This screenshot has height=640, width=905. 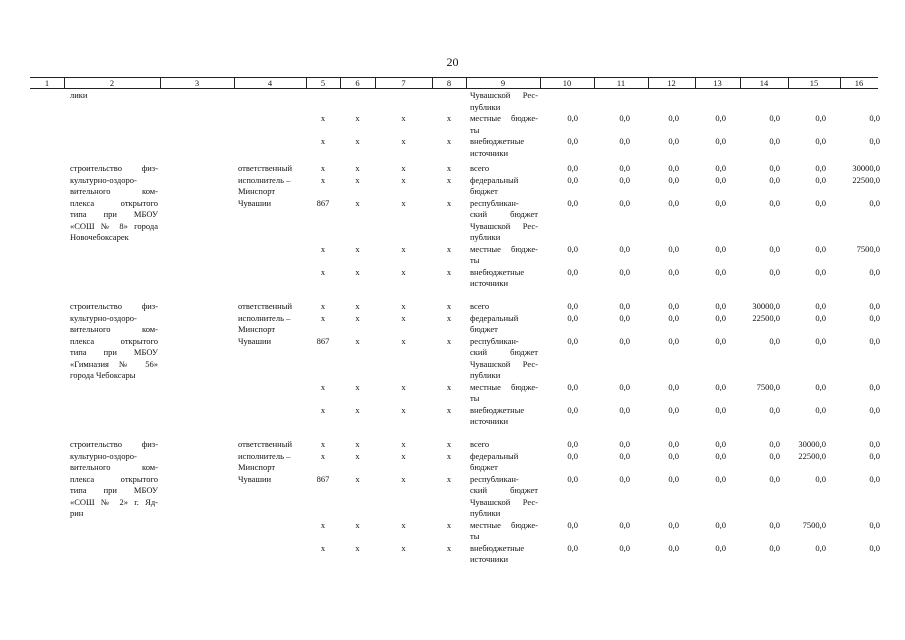 I want to click on table-header: 1 2 3 4 5 6 7 8 9 10 11 12 13 14 15 16, so click(x=454, y=83).